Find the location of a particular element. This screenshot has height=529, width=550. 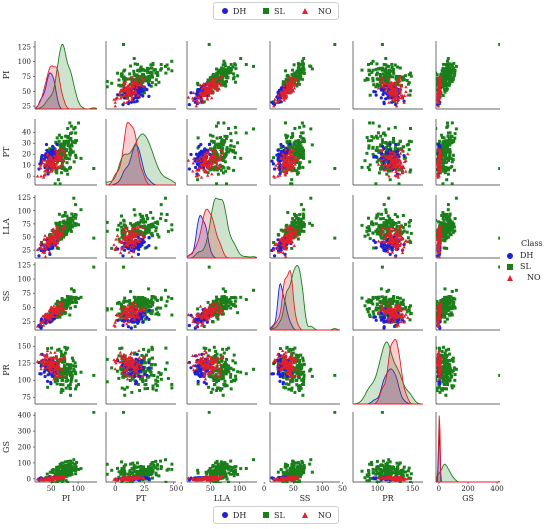

panel-pt-vs-pr is located at coordinates (388, 160).